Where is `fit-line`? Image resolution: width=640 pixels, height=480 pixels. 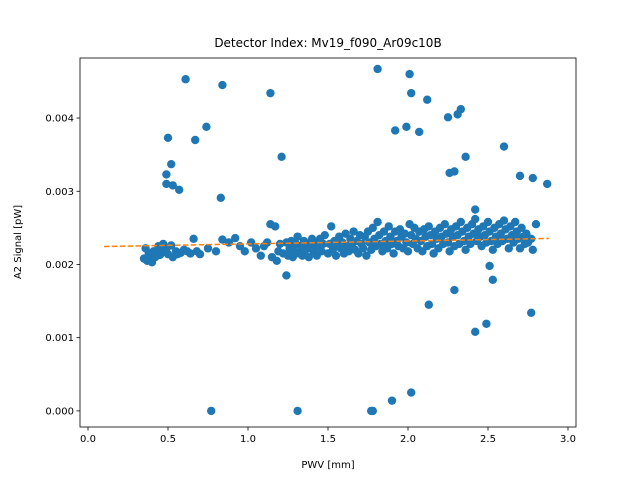 fit-line is located at coordinates (326, 242).